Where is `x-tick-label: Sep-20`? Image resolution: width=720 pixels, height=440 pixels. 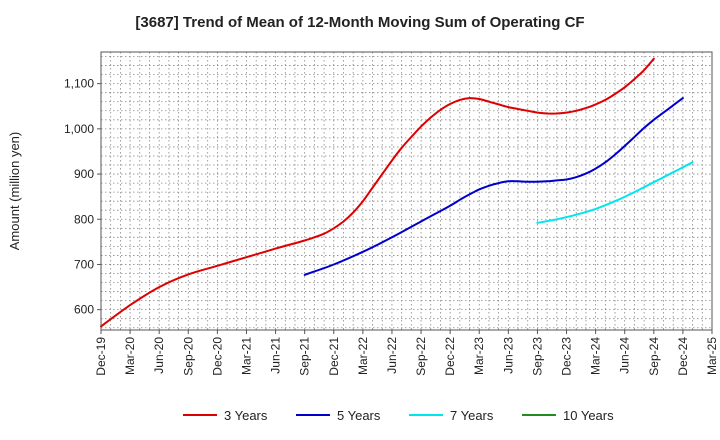 x-tick-label: Sep-20 is located at coordinates (188, 356).